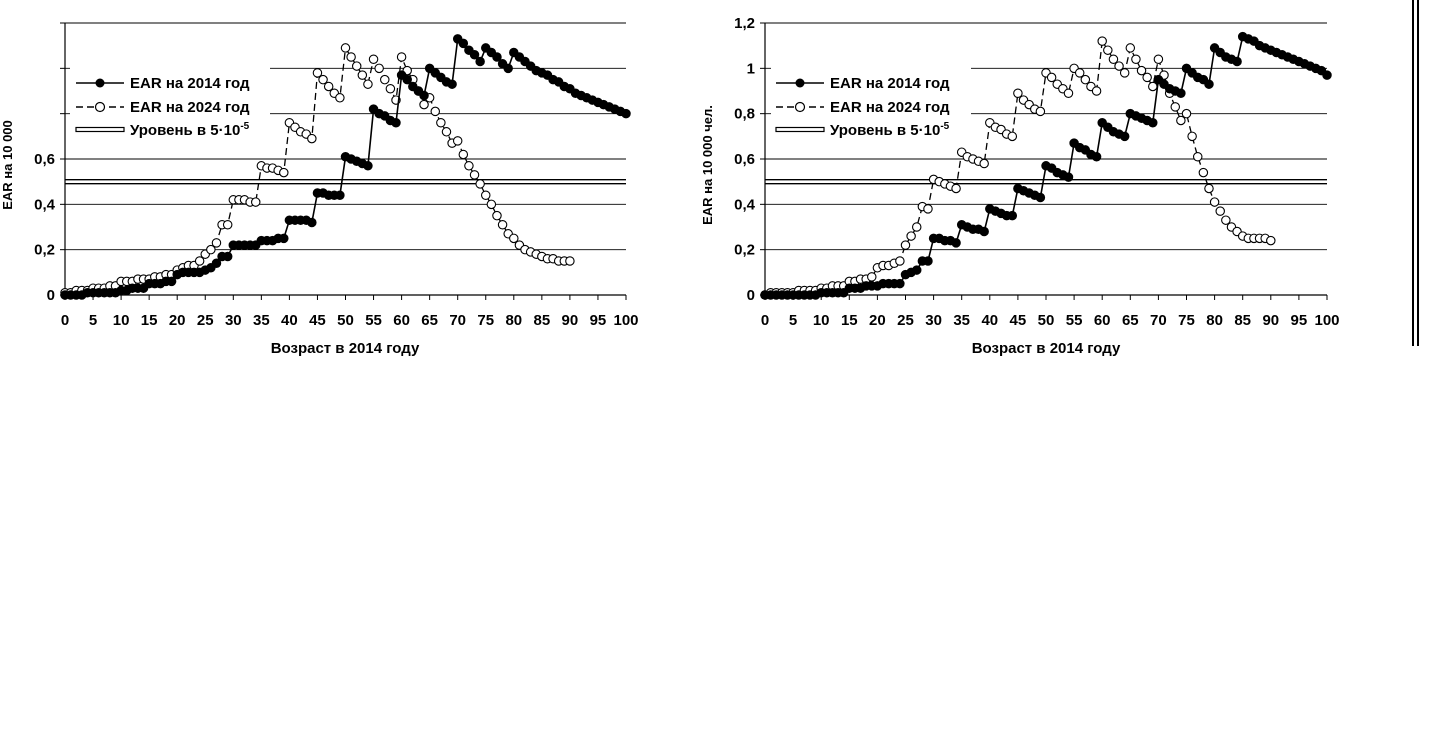 This screenshot has height=735, width=1429. I want to click on right-legend-swatch-level, so click(800, 129).